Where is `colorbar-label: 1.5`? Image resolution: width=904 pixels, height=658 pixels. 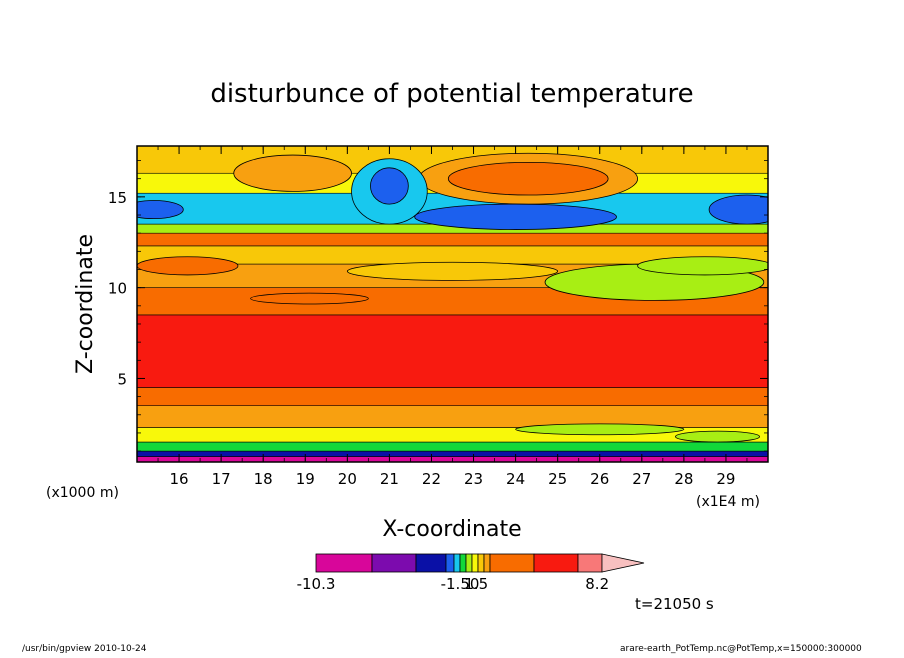 colorbar-label: 1.5 is located at coordinates (476, 584).